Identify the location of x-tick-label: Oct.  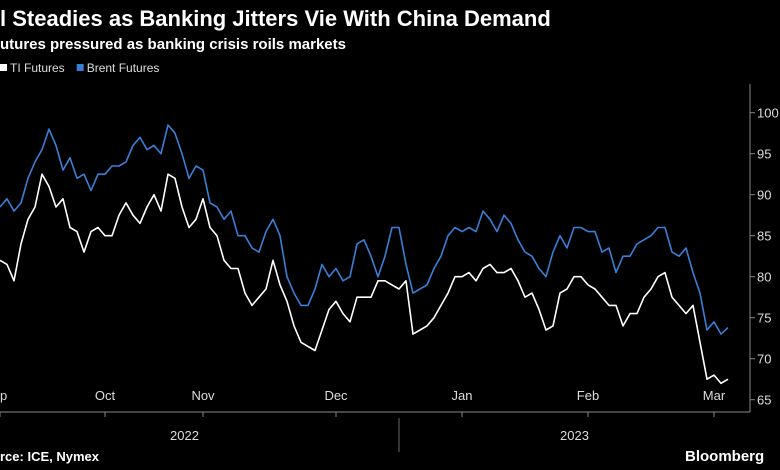
(105, 395).